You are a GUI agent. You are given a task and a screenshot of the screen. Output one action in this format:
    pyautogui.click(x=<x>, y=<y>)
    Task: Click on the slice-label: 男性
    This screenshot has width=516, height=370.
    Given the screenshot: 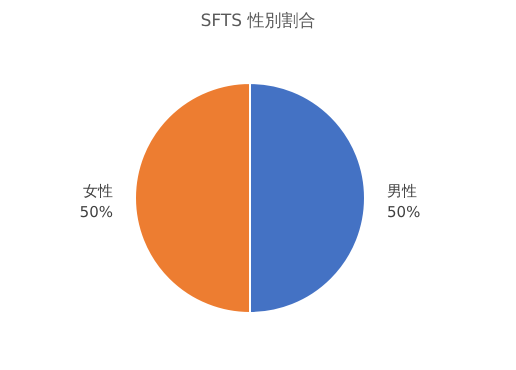 What is the action you would take?
    pyautogui.click(x=402, y=191)
    